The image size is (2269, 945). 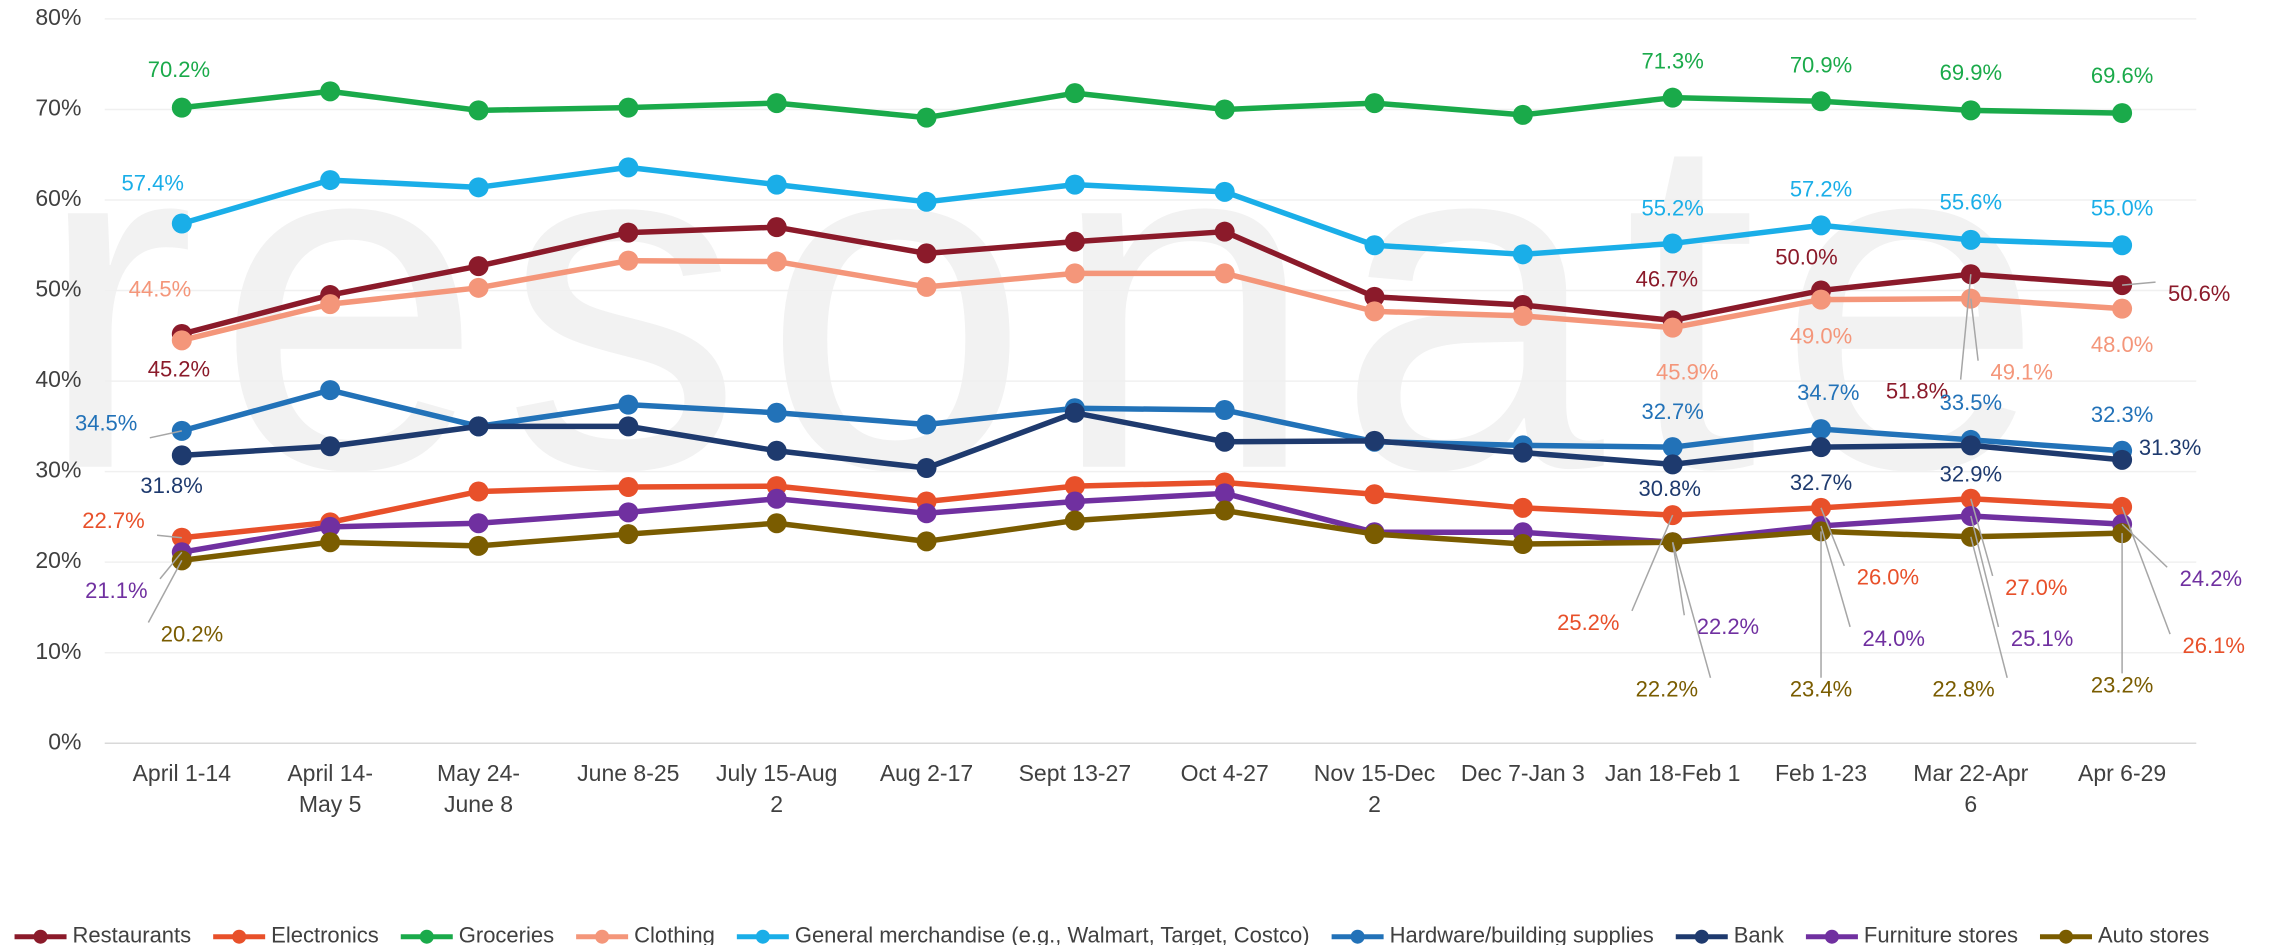 I want to click on data-label: 25.1%, so click(x=2042, y=638).